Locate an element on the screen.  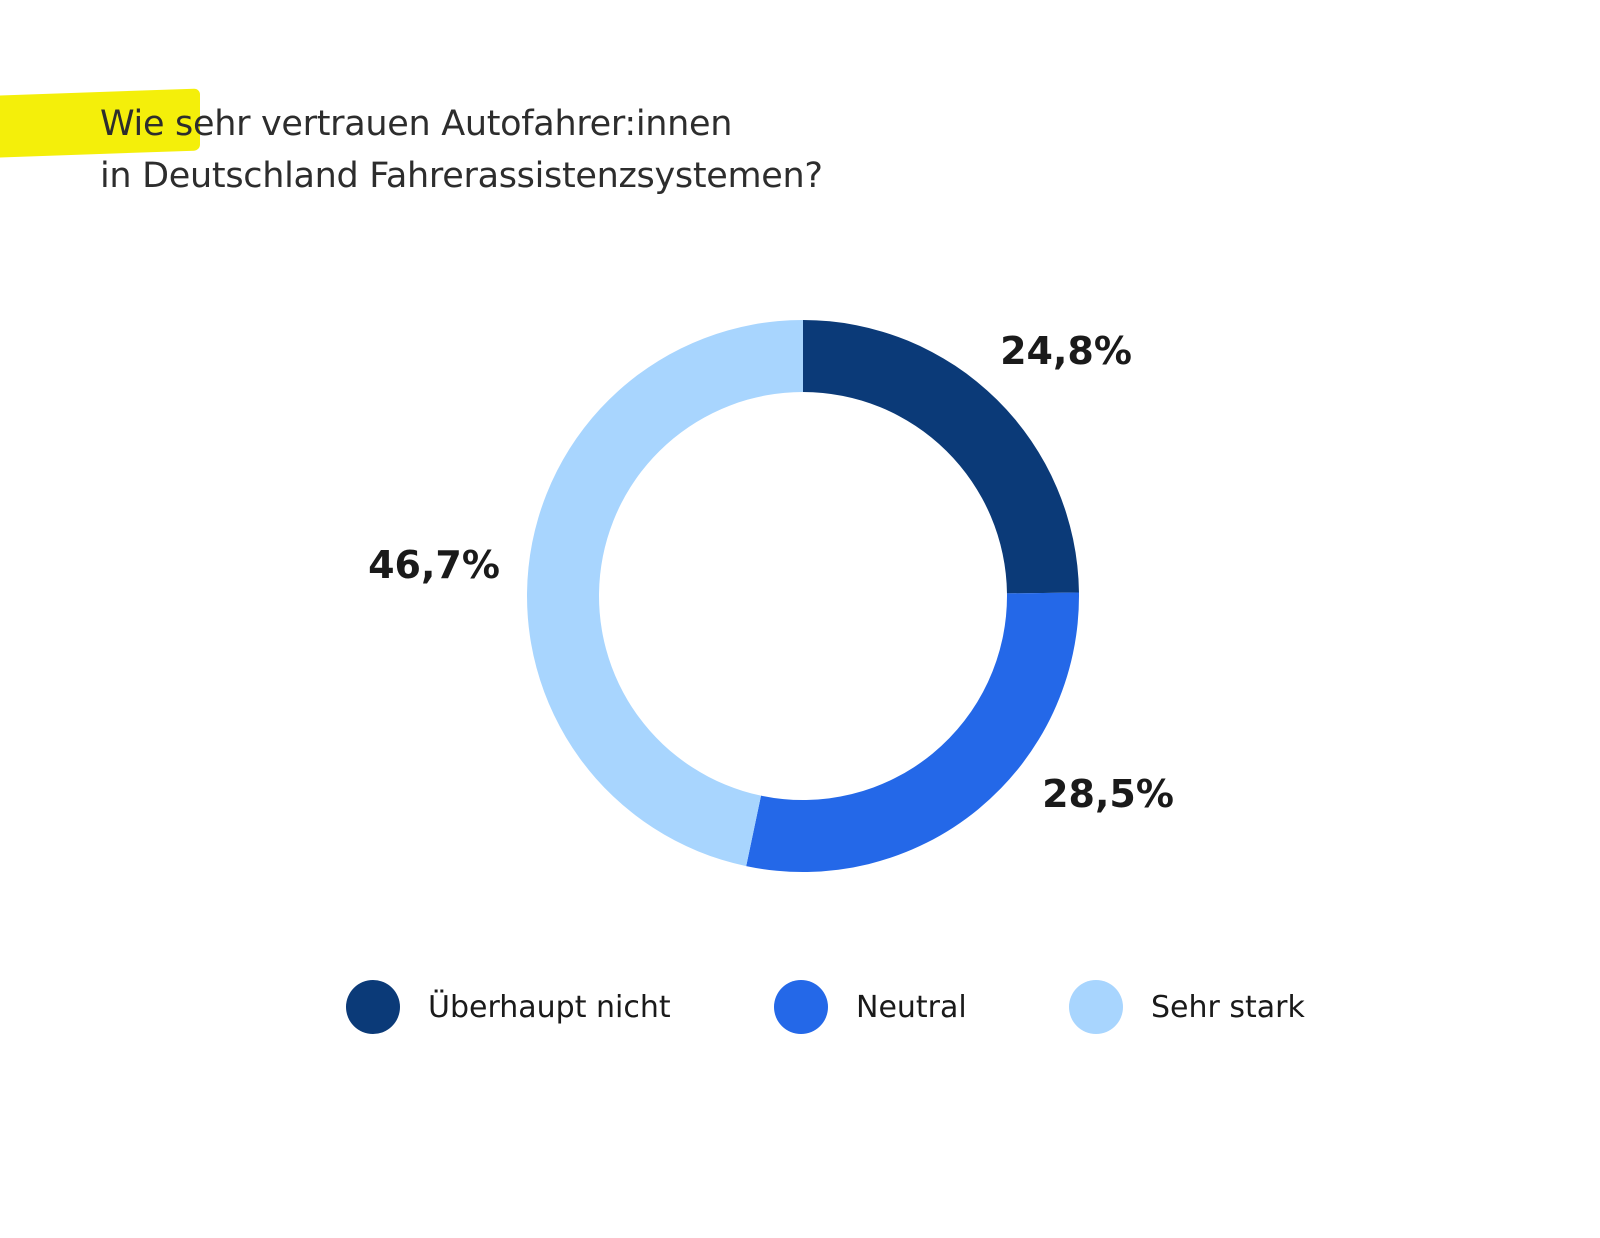
legend-swatch-ueberhaupt-nicht is located at coordinates (373, 1007).